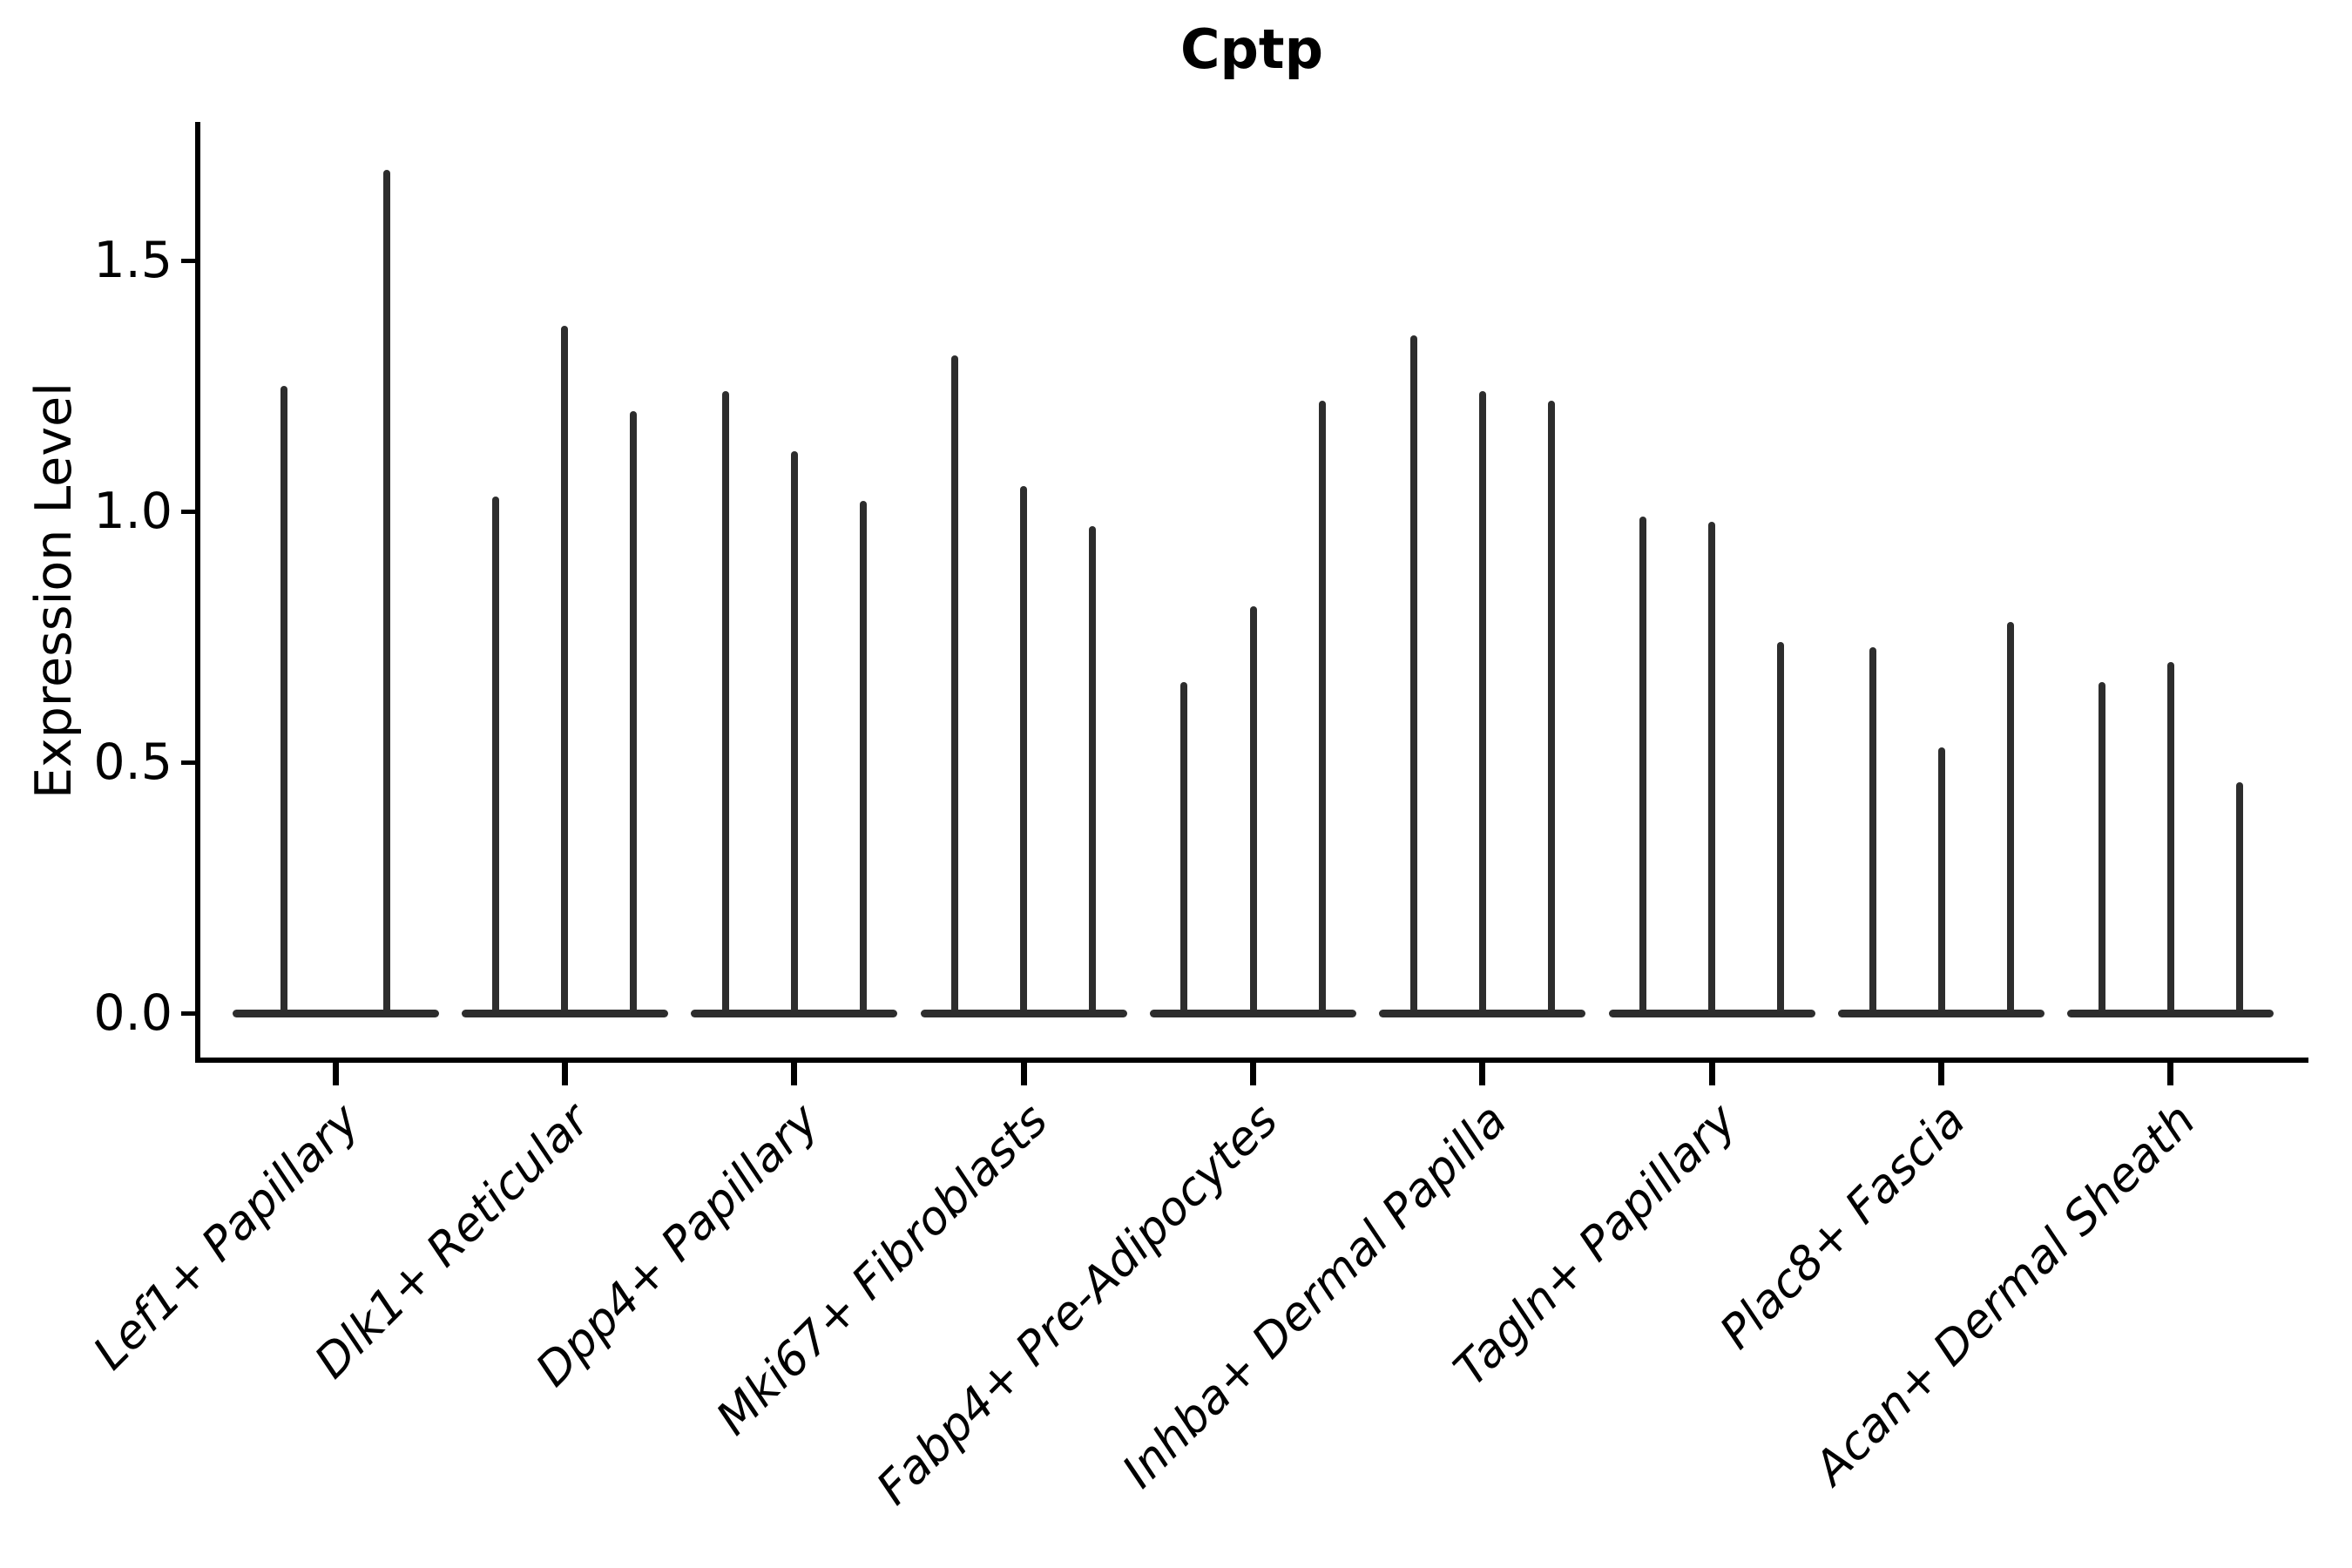 The width and height of the screenshot is (2352, 1568). What do you see at coordinates (335, 1013) in the screenshot?
I see `violin-base` at bounding box center [335, 1013].